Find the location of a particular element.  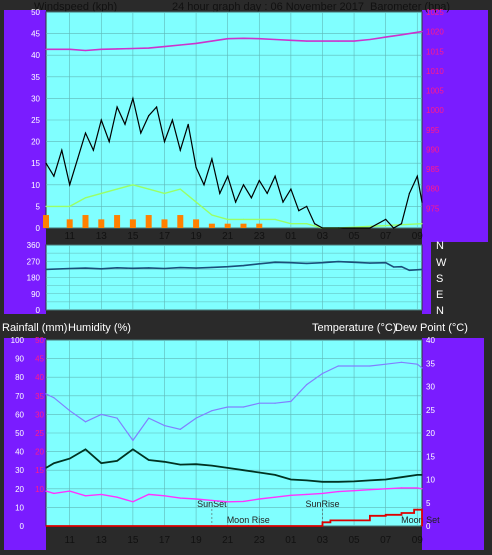

dewpoint-line is located at coordinates (234, 495).